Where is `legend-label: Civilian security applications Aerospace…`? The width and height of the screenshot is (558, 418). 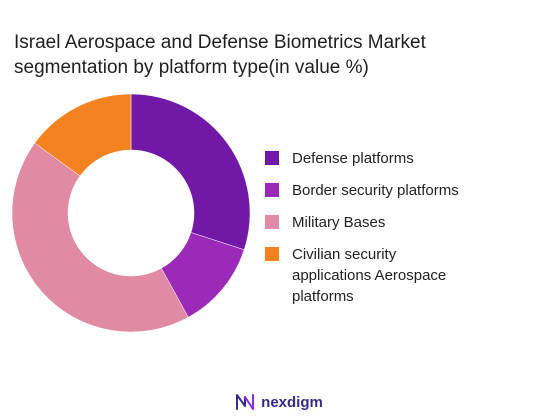
legend-label: Civilian security applications Aerospace… is located at coordinates (369, 275).